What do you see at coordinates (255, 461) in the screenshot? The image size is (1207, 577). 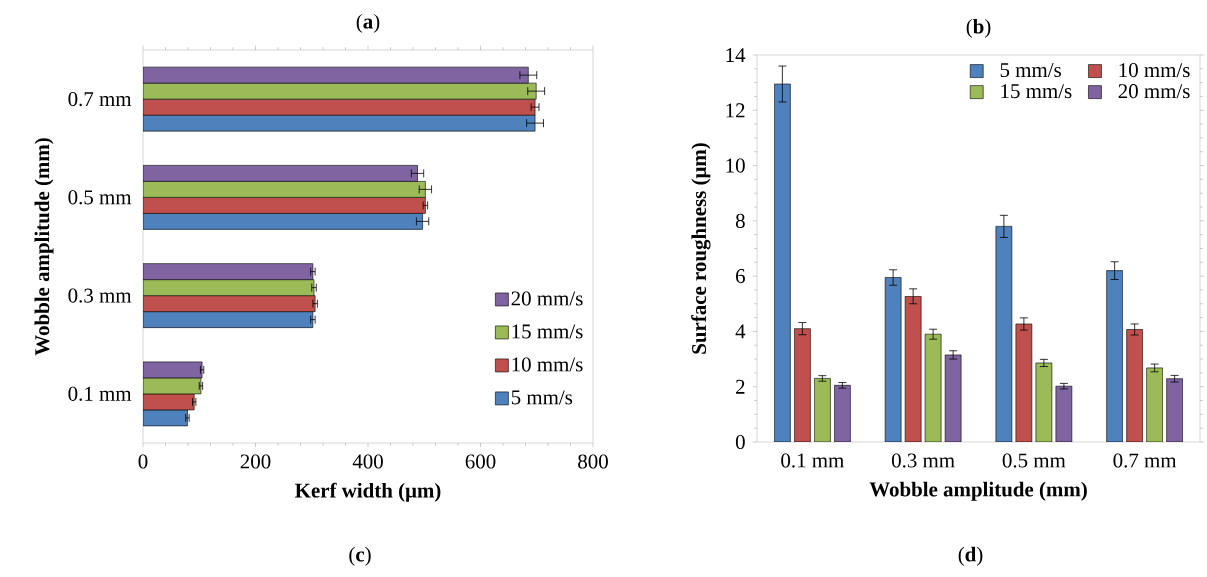 I see `x-tick-label: 200` at bounding box center [255, 461].